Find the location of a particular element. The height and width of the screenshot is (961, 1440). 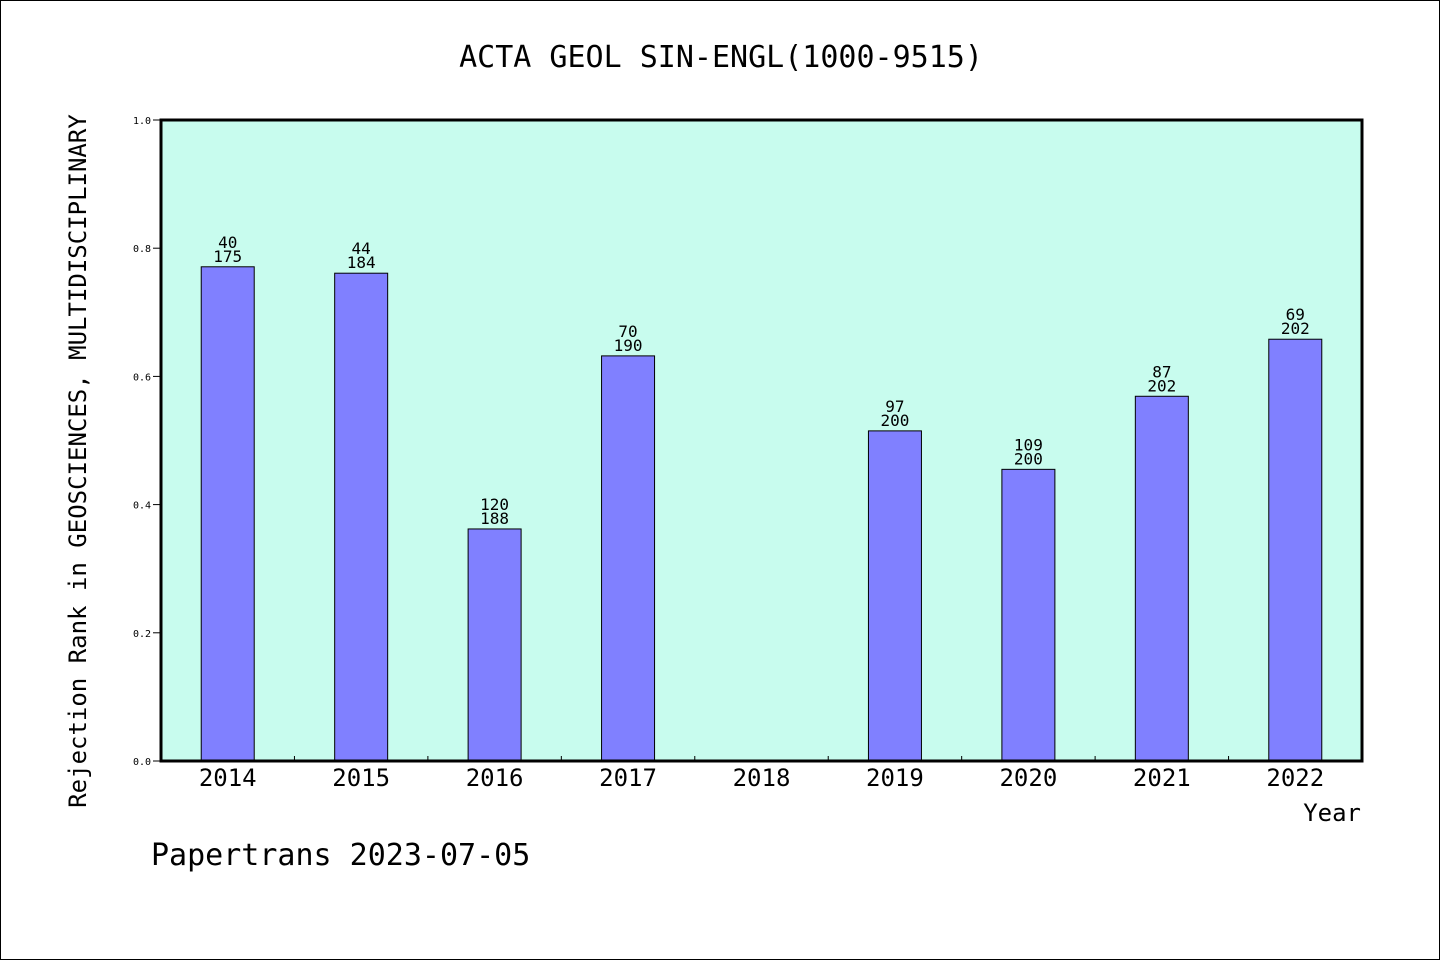

bar-2020 is located at coordinates (1028, 615).